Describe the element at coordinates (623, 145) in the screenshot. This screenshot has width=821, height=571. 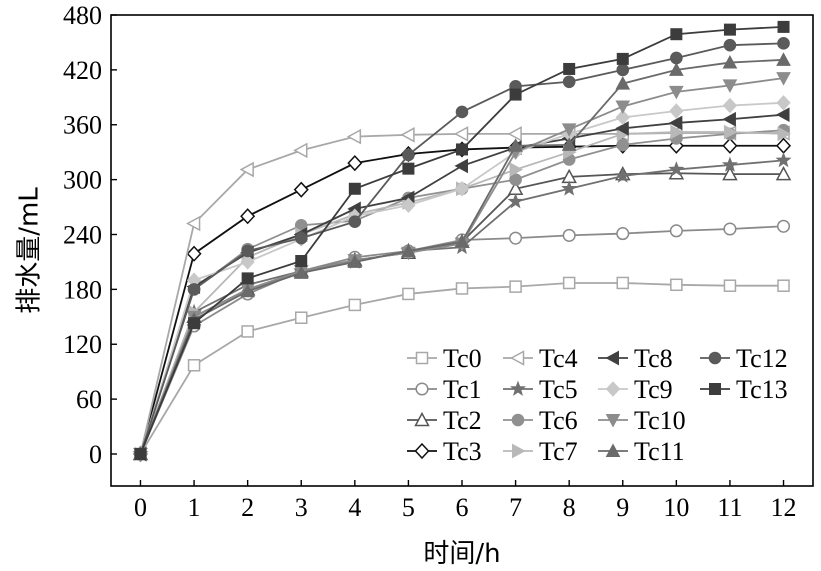
I see `data-point-tc6` at that location.